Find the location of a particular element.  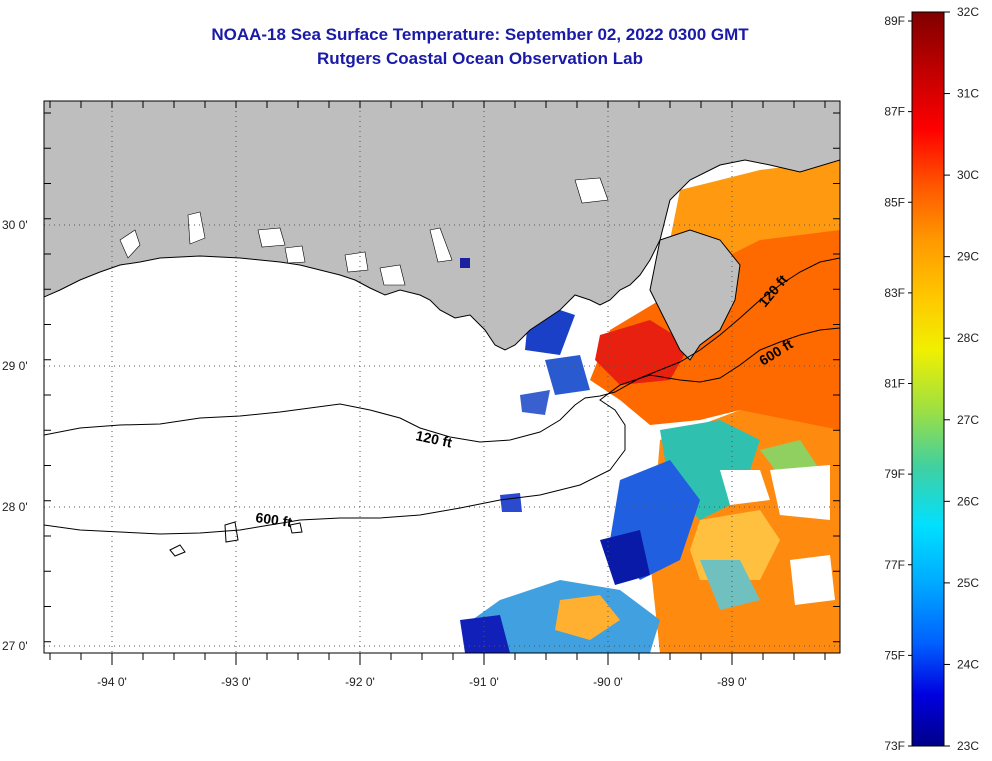

lon-label: -94 0' is located at coordinates (112, 682).